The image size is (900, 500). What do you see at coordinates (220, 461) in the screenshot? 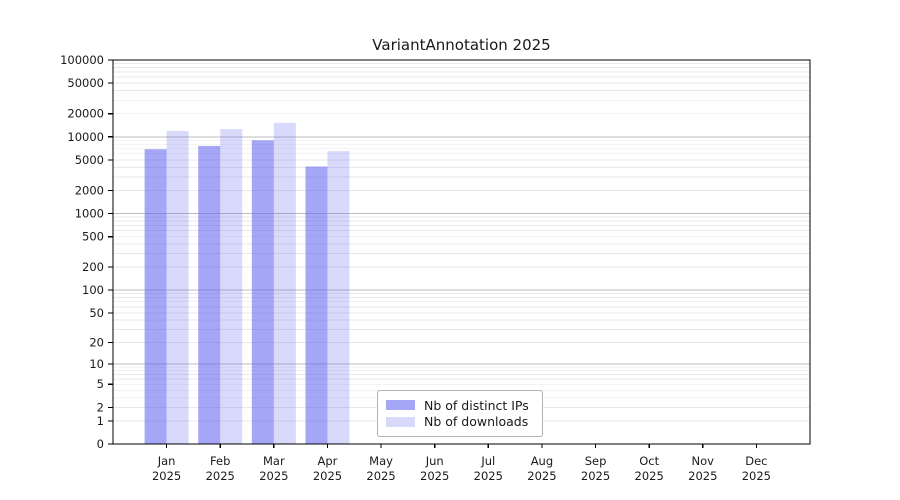
I see `x-tick-label-month: Feb` at bounding box center [220, 461].